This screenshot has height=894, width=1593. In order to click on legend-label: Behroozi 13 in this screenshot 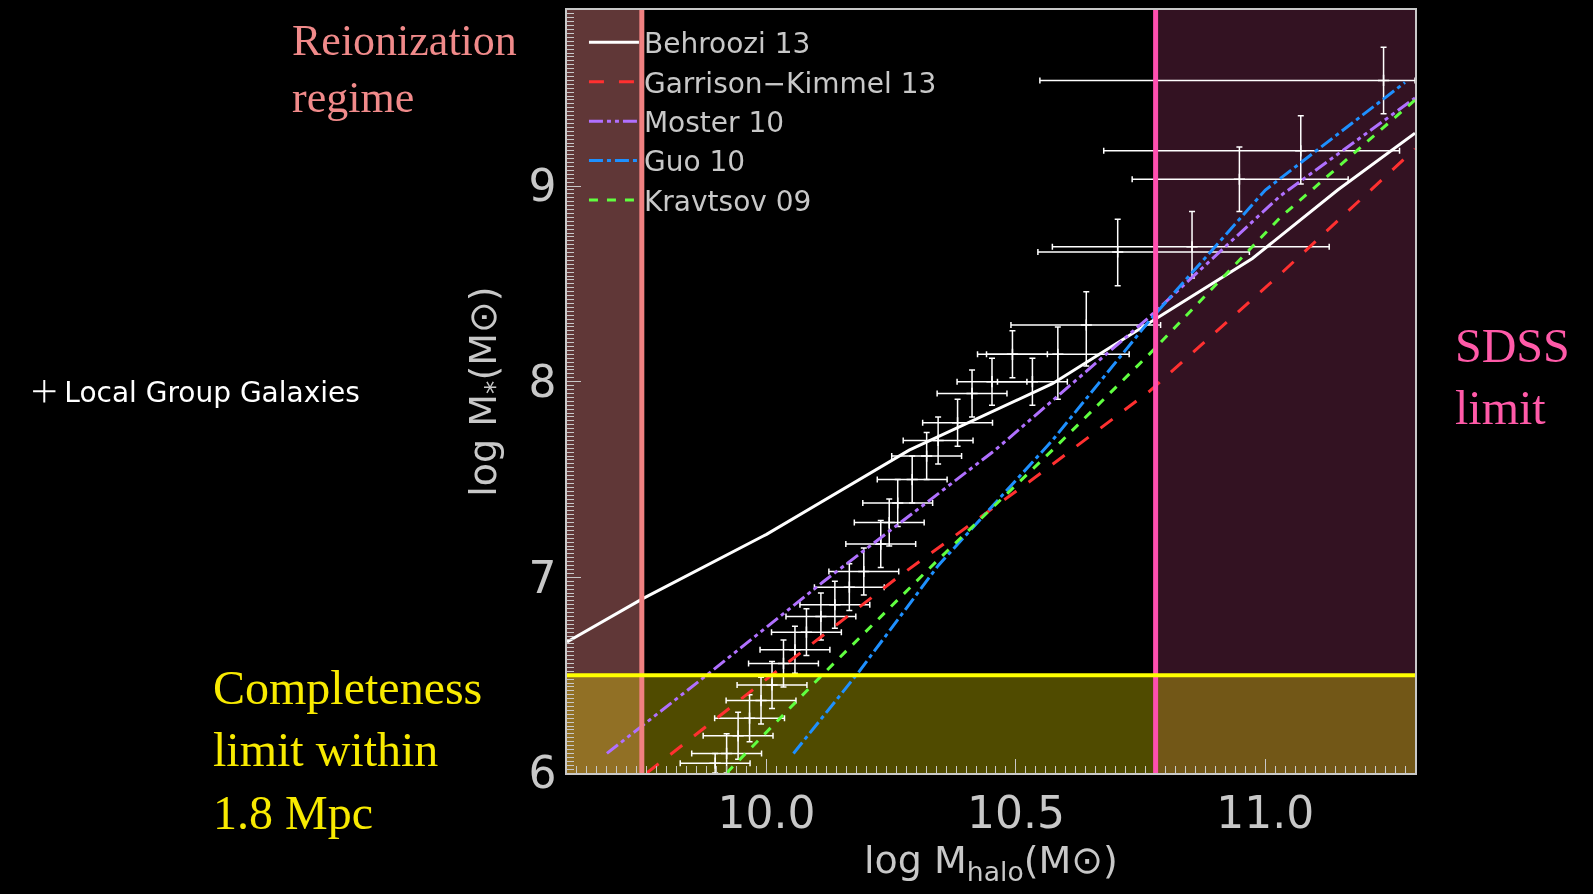, I will do `click(727, 44)`.